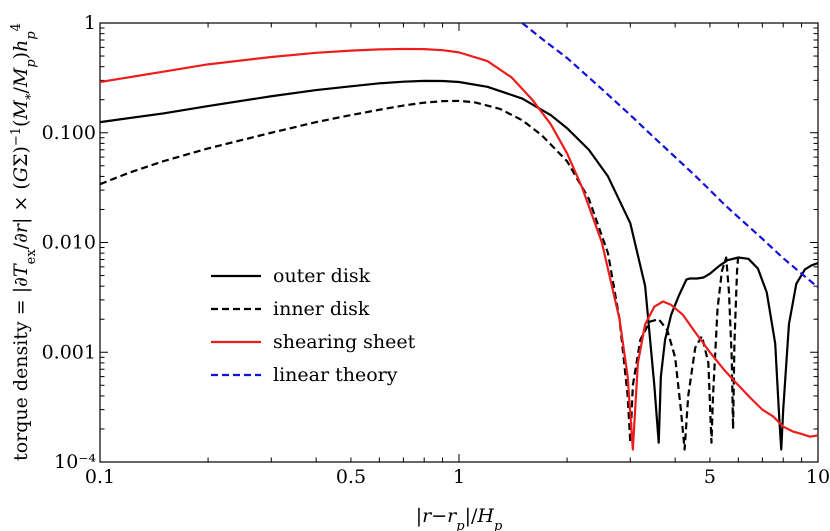 The image size is (830, 531). I want to click on legend-label: linear theory, so click(335, 375).